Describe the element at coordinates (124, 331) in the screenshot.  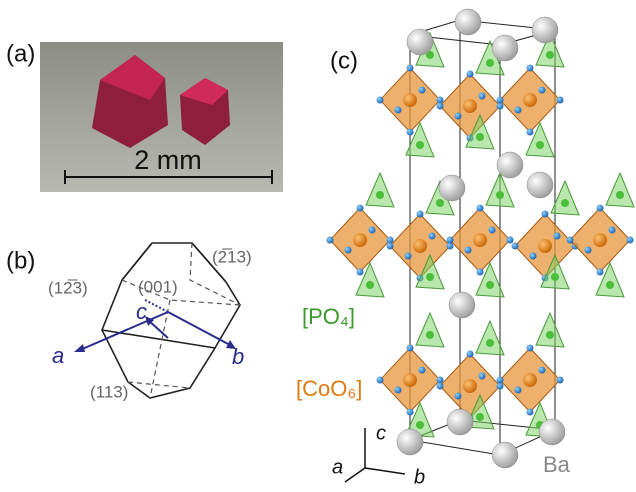
I see `axis-arrow` at that location.